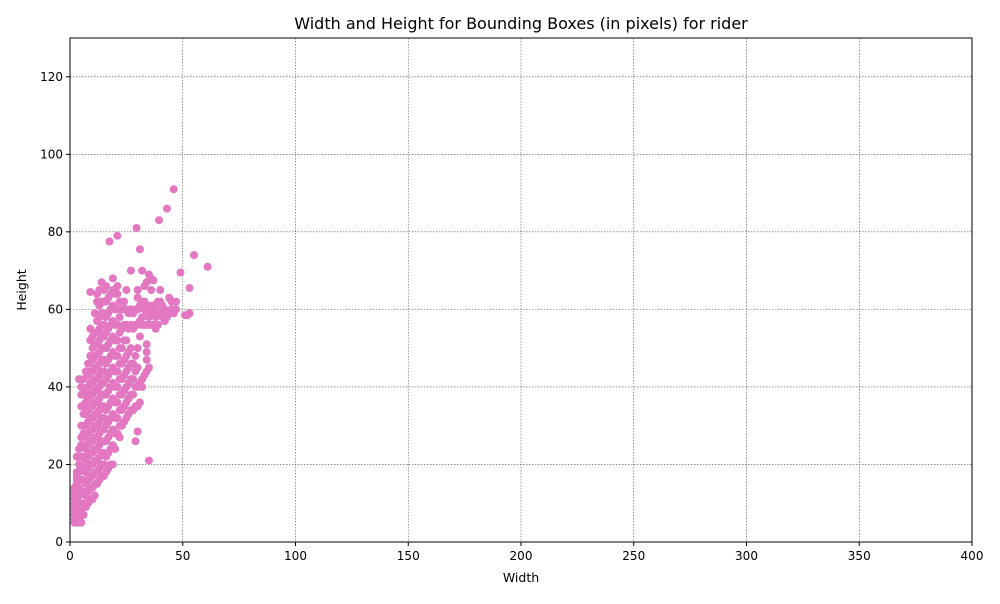 The height and width of the screenshot is (604, 1000). What do you see at coordinates (51, 77) in the screenshot?
I see `y-tick-label: 120` at bounding box center [51, 77].